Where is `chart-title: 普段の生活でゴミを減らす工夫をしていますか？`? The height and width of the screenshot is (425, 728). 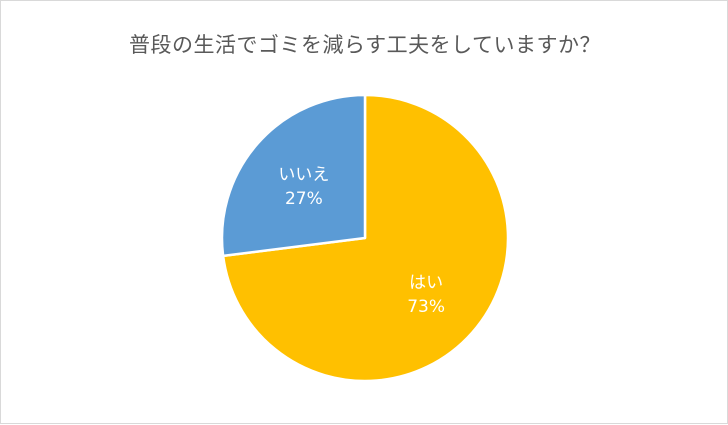
chart-title: 普段の生活でゴミを減らす工夫をしていますか？ is located at coordinates (365, 45).